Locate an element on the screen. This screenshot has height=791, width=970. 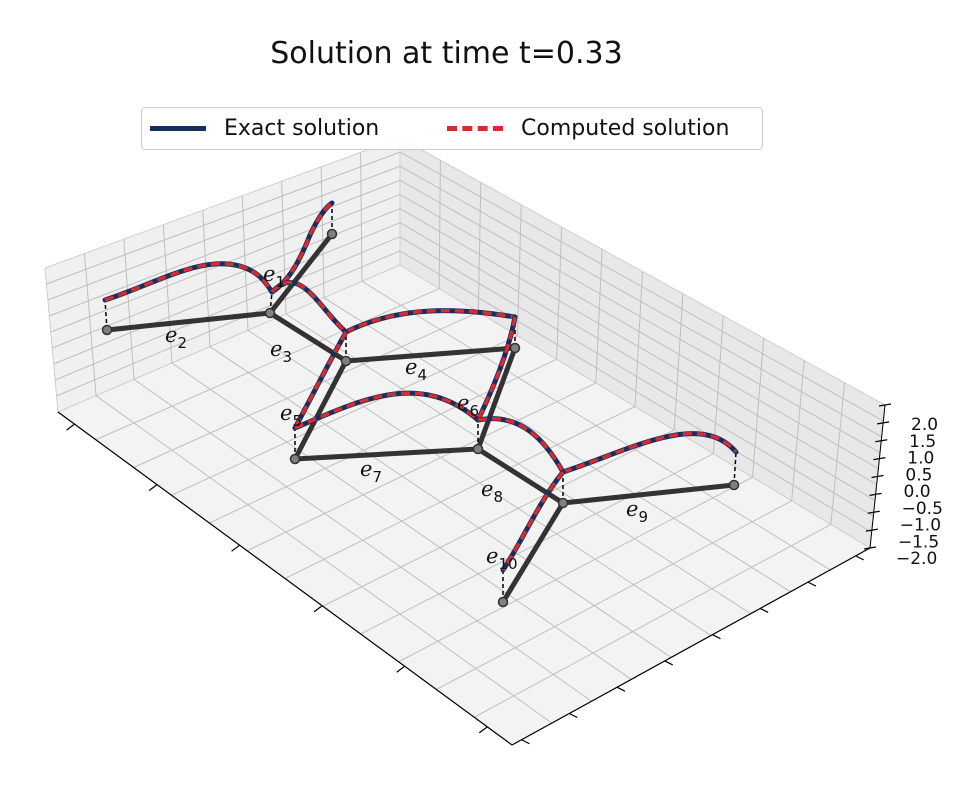
z-tick-label: −0.5 is located at coordinates (922, 509).